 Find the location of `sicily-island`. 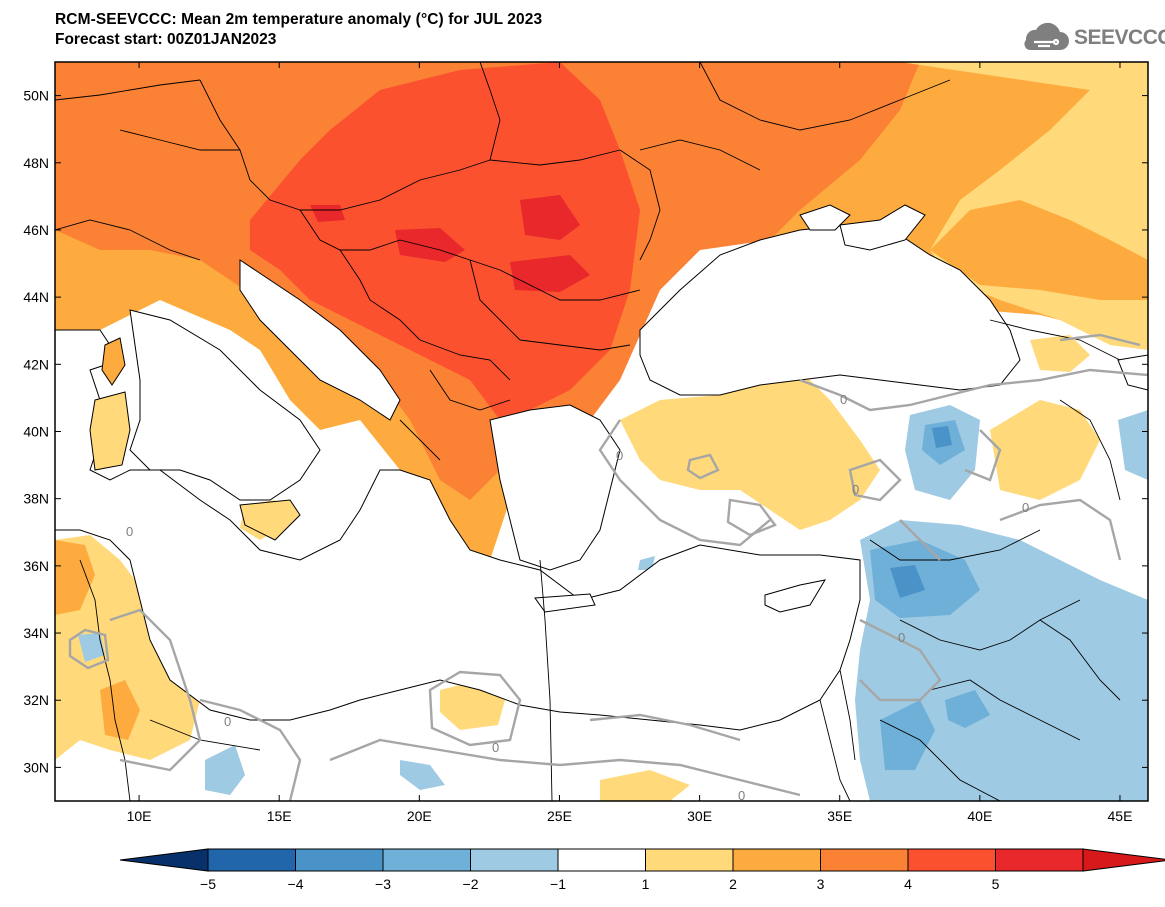

sicily-island is located at coordinates (270, 520).